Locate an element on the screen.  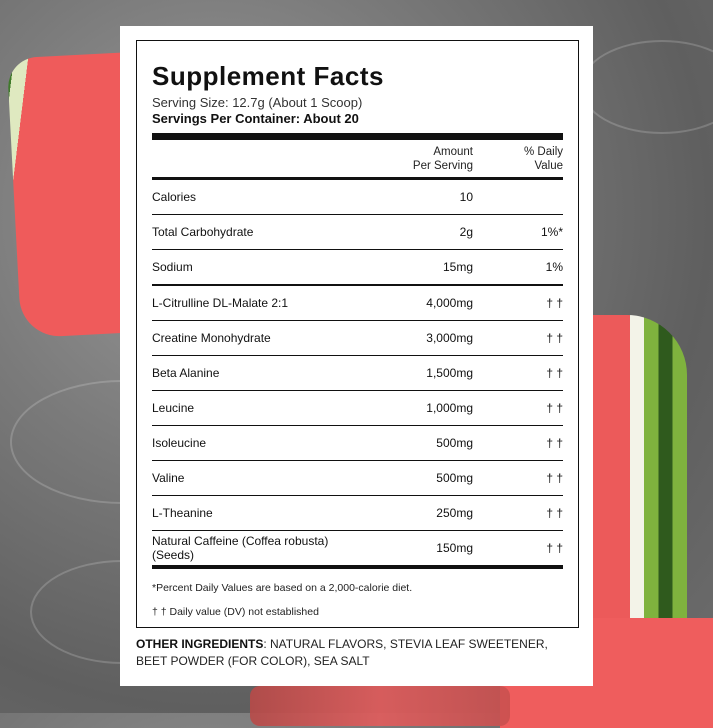
nutrient-dv: 1%* is located at coordinates (551, 232).